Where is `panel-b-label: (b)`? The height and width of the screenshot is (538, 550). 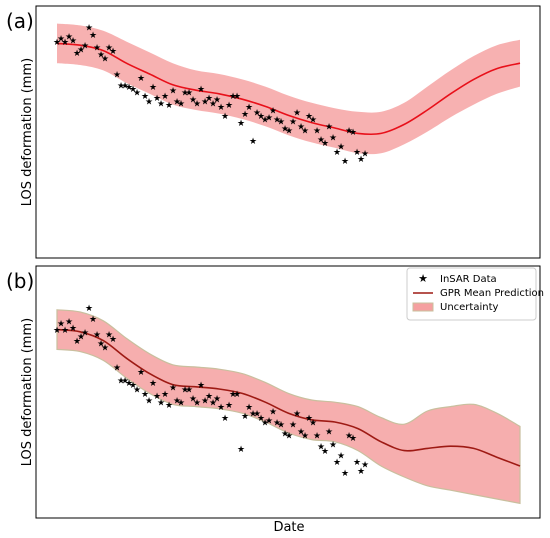
panel-b-label: (b) is located at coordinates (20, 281).